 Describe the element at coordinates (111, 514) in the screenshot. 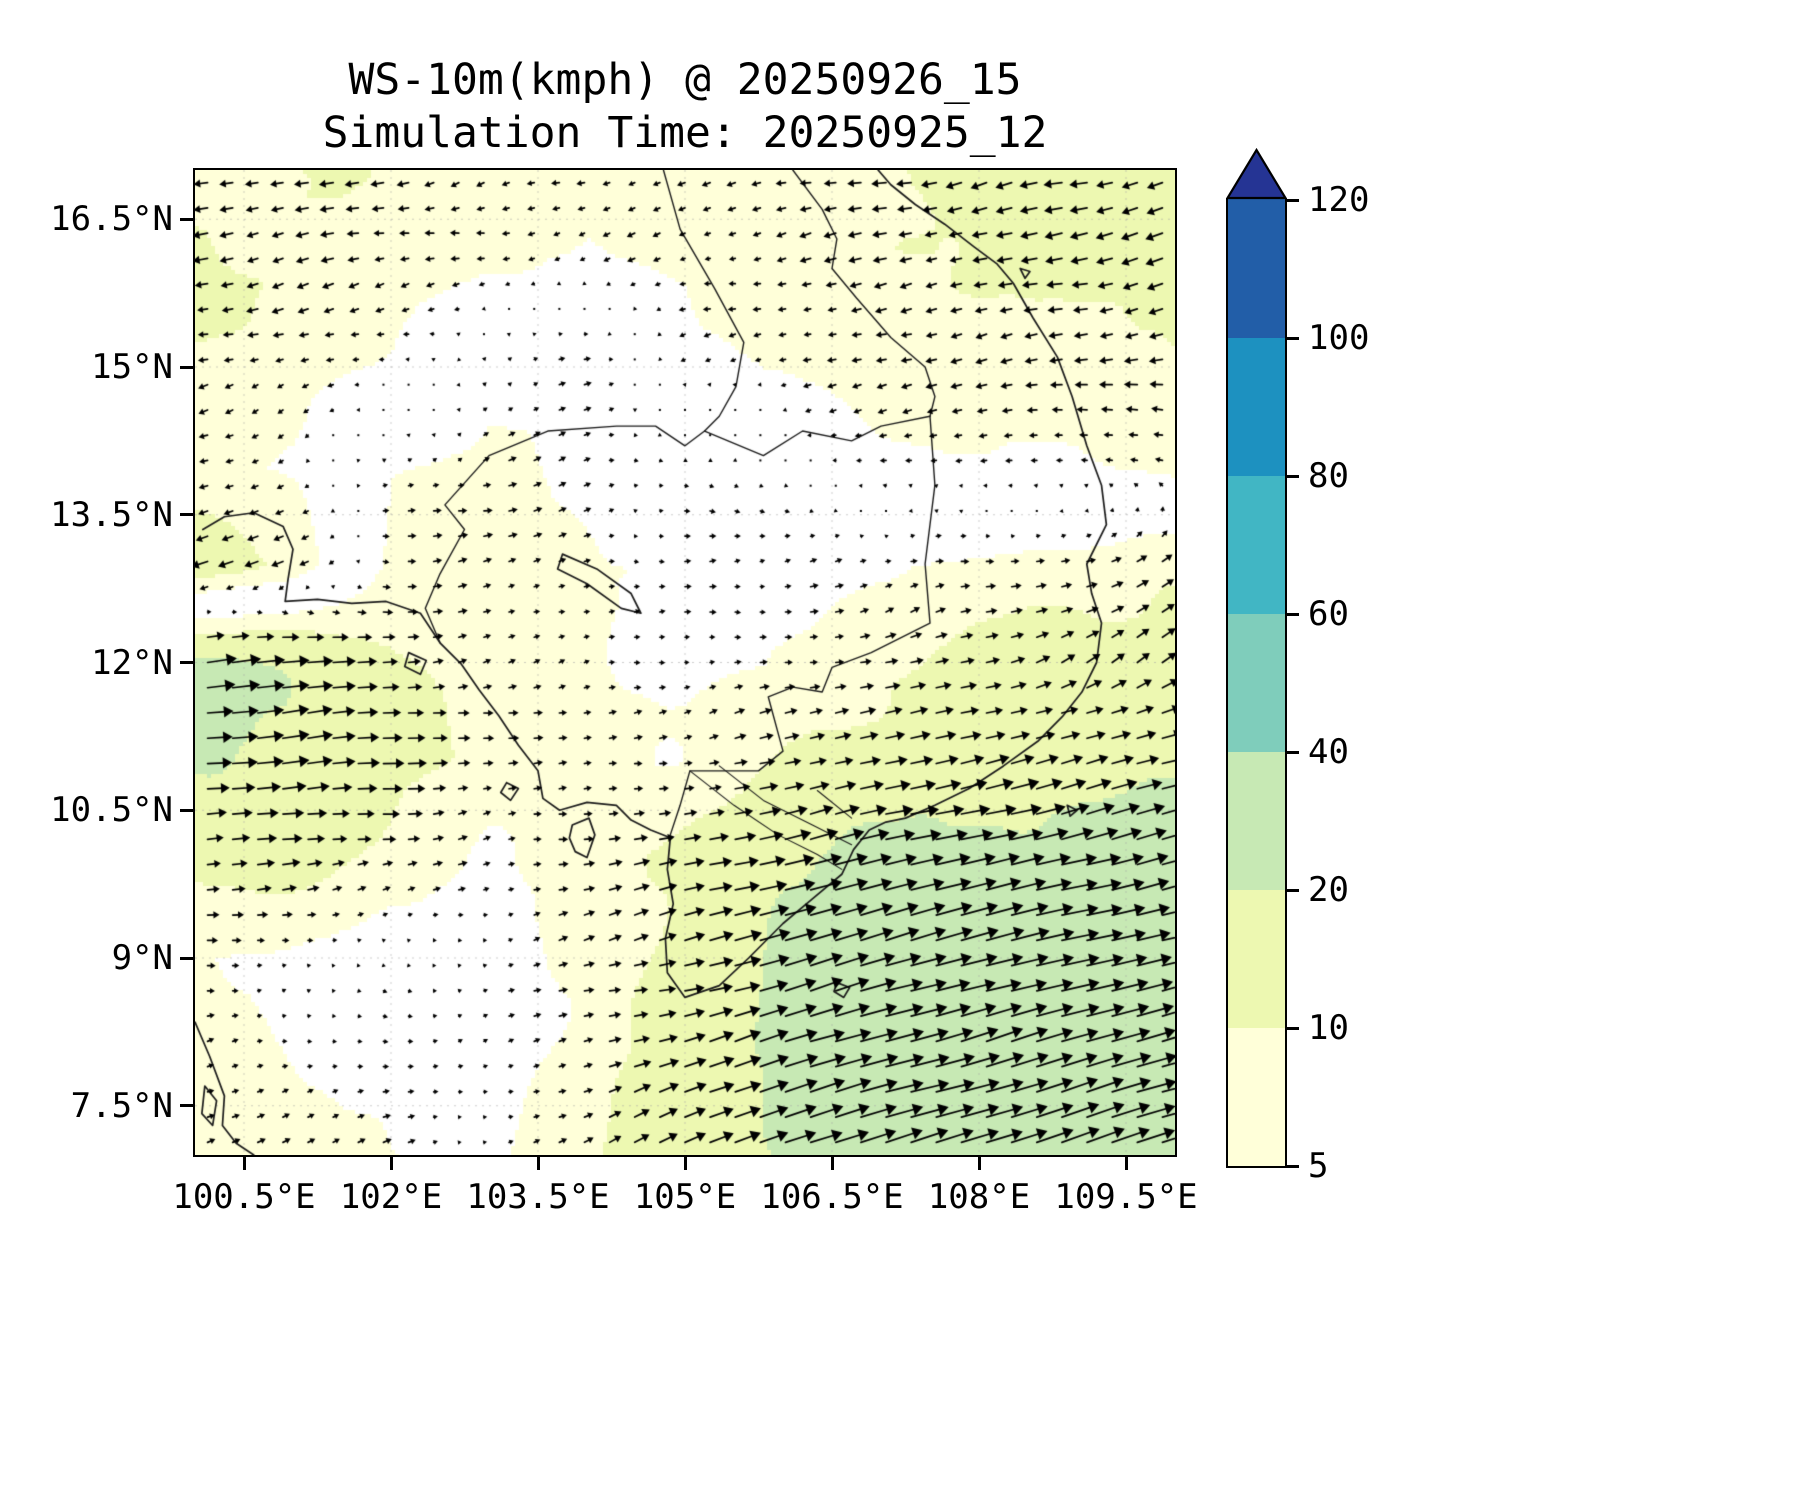

I see `y-tick-label: 13.5°N` at that location.